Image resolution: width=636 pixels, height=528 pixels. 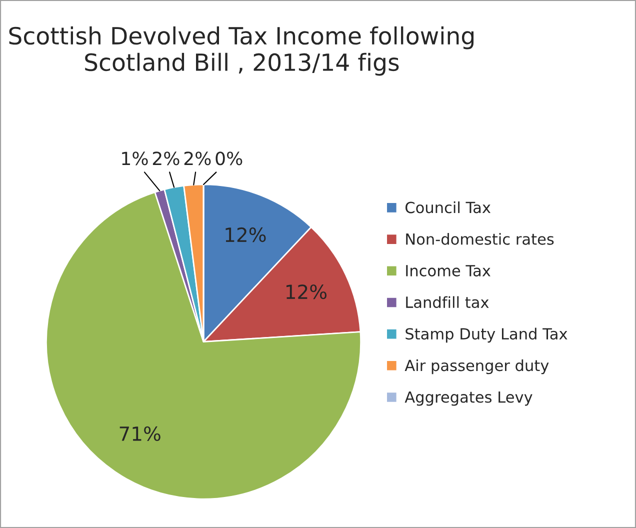 I want to click on text: 0%, so click(x=229, y=159).